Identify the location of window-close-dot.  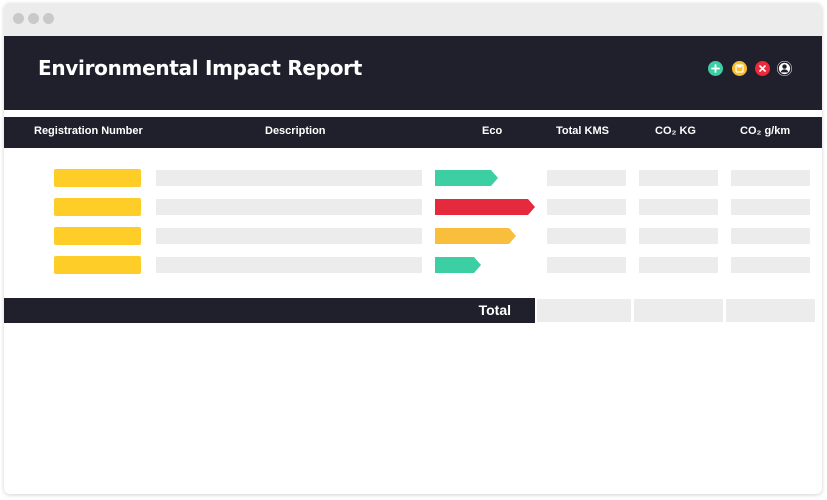
(18, 18).